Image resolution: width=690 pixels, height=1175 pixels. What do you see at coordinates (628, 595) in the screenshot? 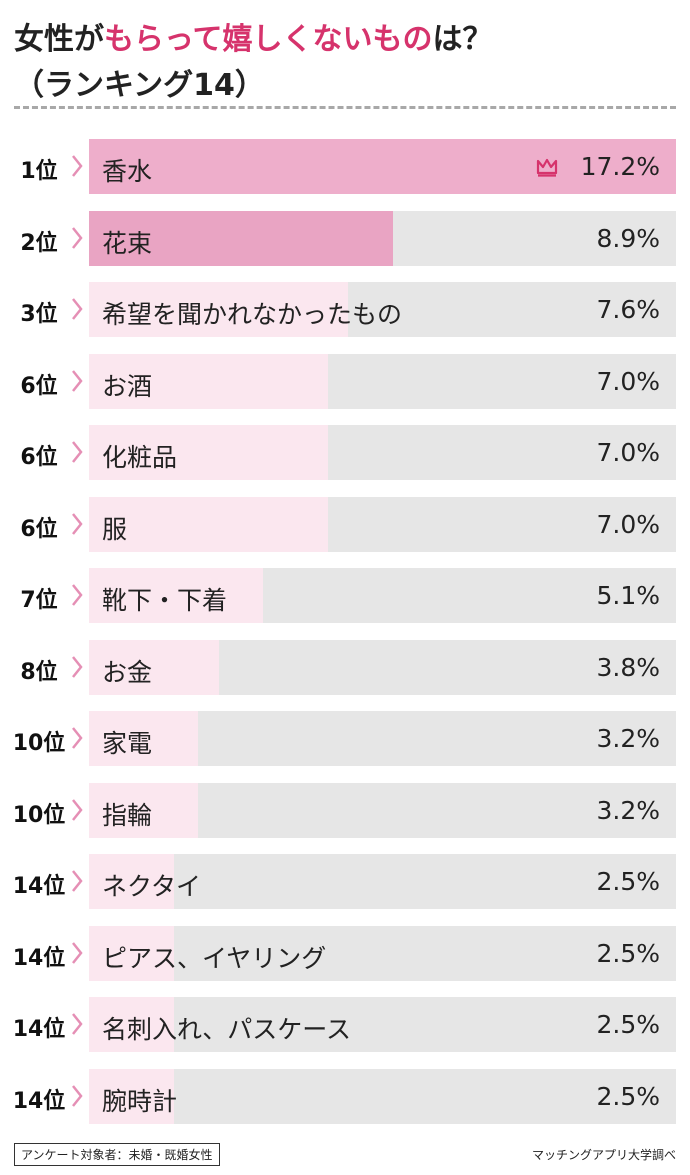
I see `value-label: 5.1%` at bounding box center [628, 595].